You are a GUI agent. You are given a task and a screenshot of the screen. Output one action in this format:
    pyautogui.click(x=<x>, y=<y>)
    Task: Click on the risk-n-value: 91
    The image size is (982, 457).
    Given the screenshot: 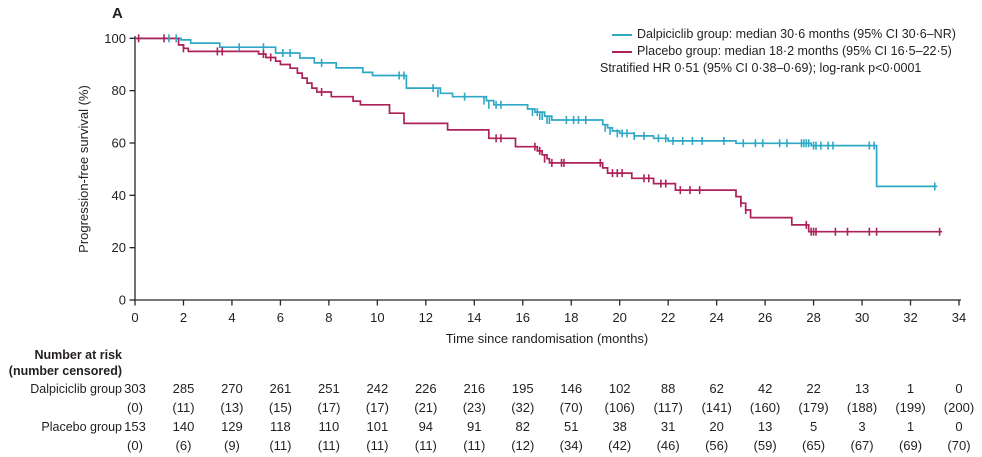 What is the action you would take?
    pyautogui.click(x=474, y=426)
    